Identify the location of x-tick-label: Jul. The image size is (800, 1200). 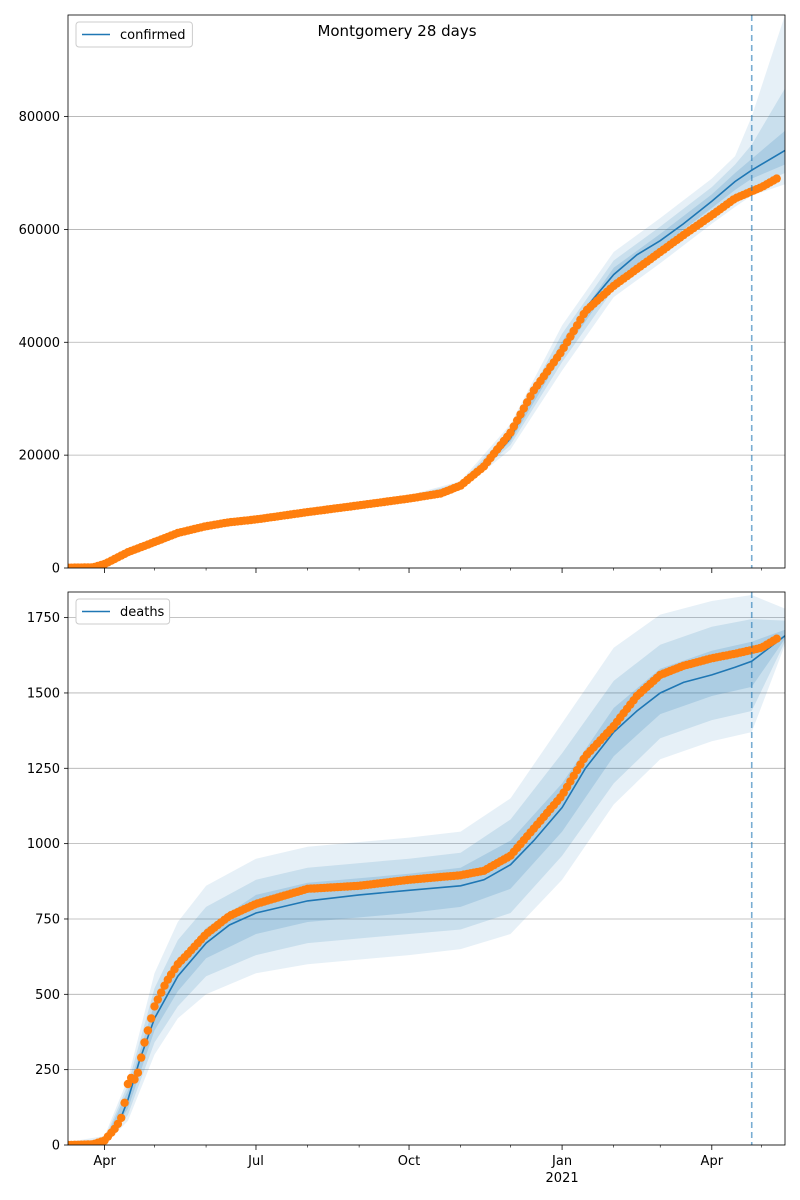
(255, 1161).